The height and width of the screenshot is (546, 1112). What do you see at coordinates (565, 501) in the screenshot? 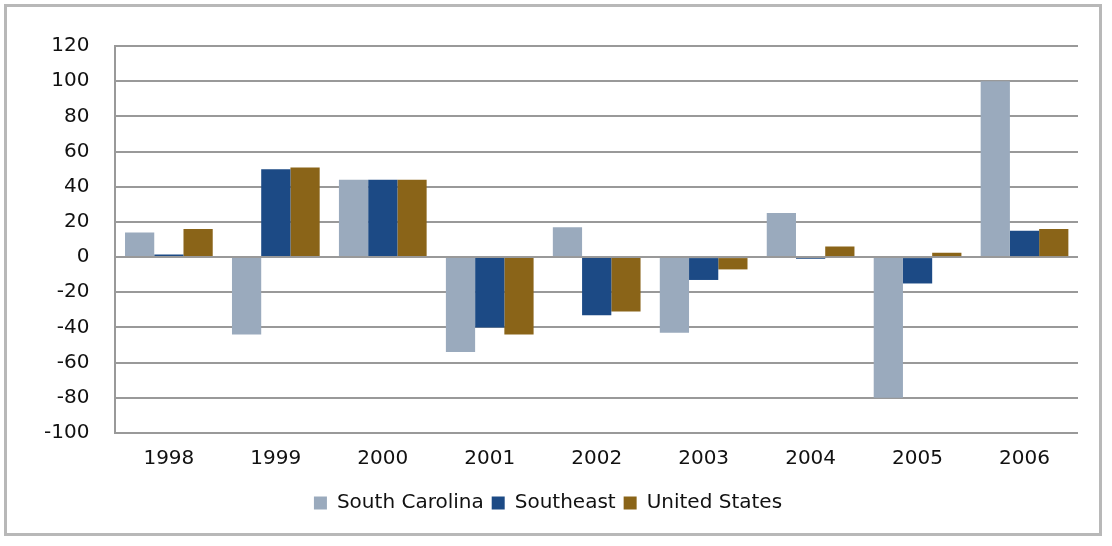
I see `legend-label: Southeast` at bounding box center [565, 501].